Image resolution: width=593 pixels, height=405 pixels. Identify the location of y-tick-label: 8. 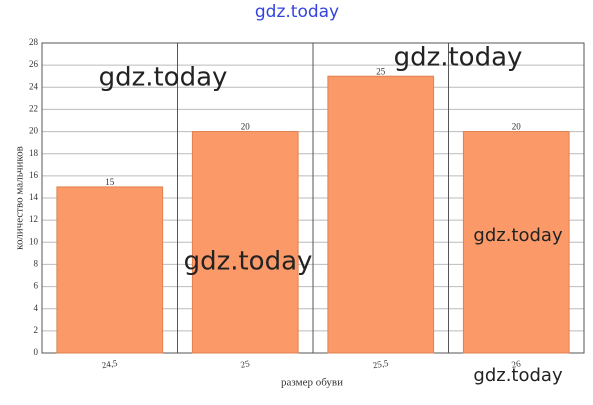
(36, 263).